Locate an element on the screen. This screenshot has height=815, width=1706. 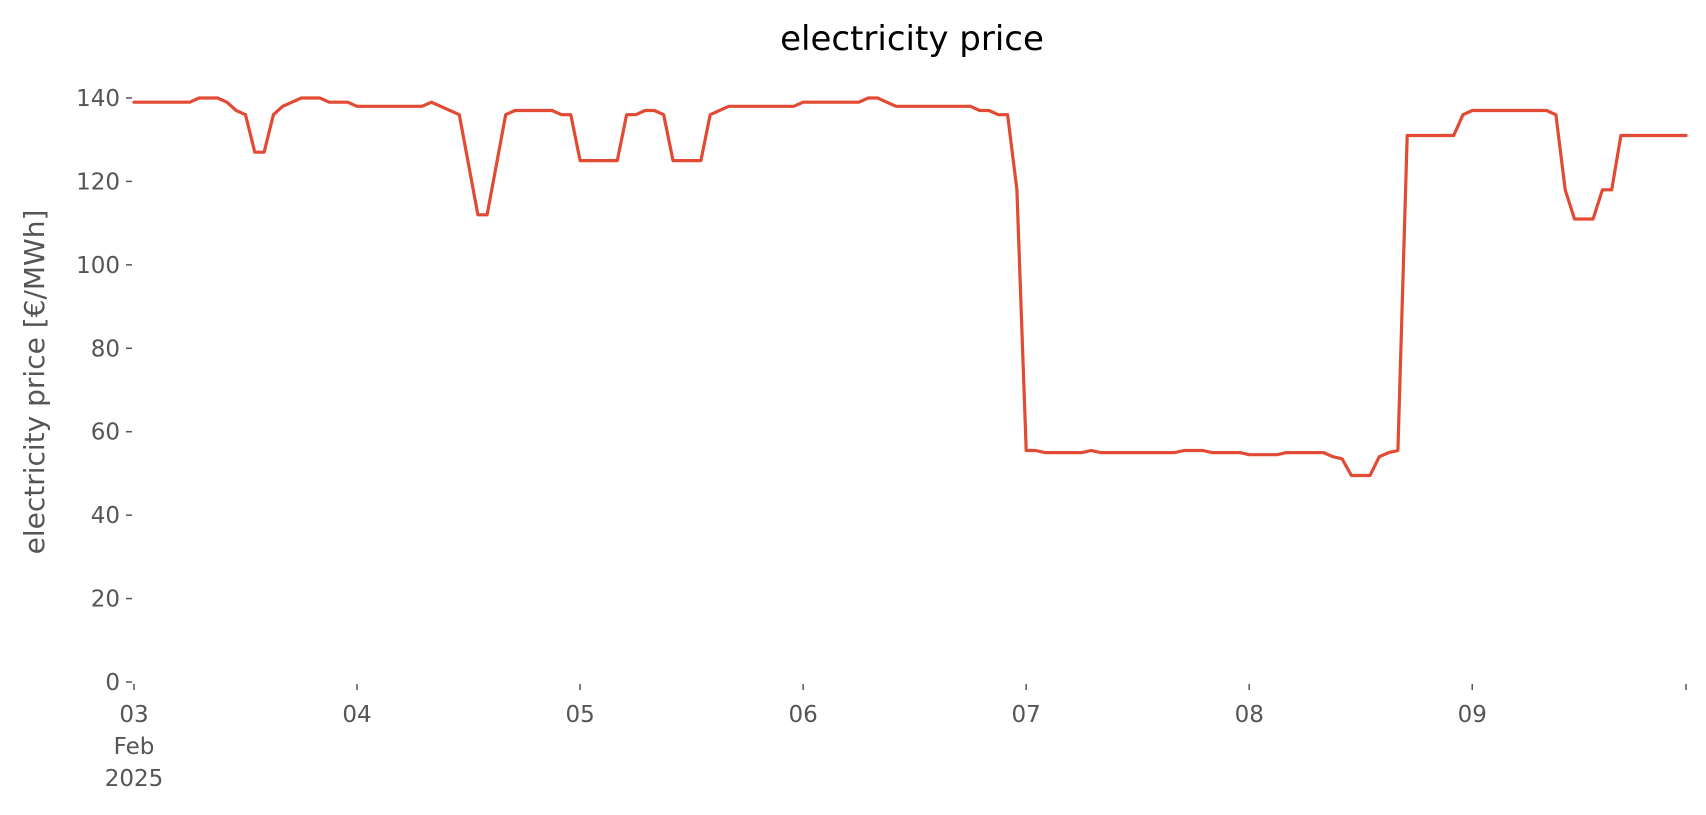
x-axis: 03 Feb 2025 04 05 06 07 08 09 is located at coordinates (896, 738).